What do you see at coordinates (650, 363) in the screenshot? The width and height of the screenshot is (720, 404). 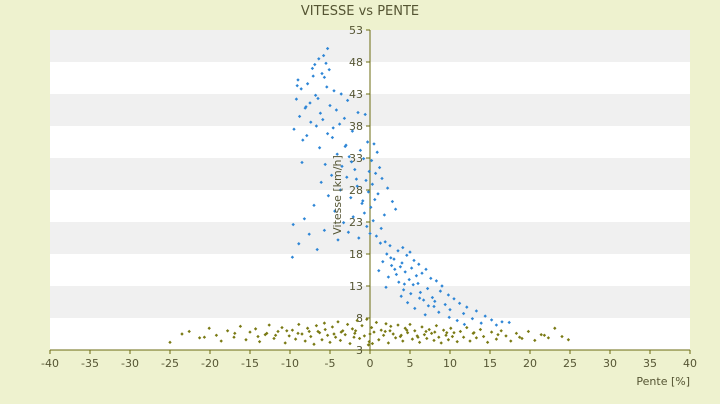 I see `x-tick-label: 35` at bounding box center [650, 363].